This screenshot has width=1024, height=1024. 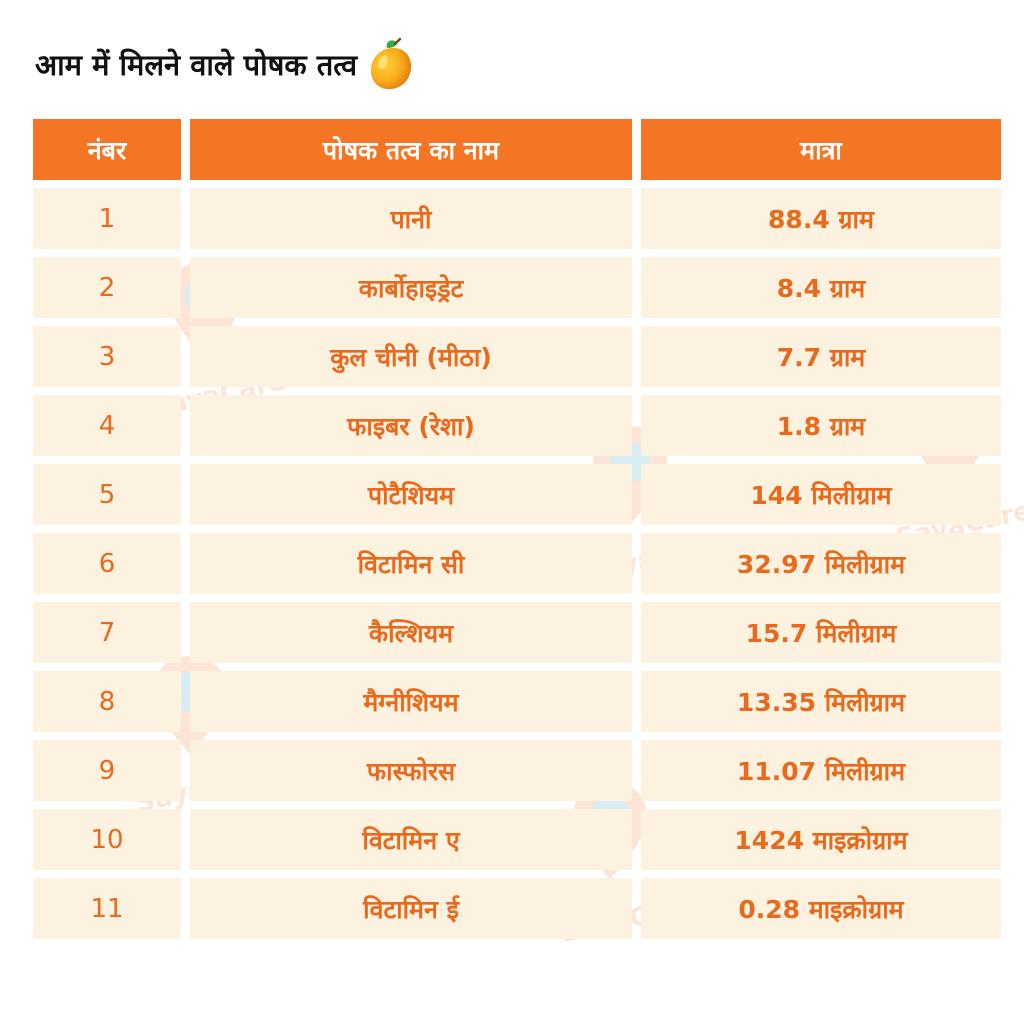 What do you see at coordinates (391, 63) in the screenshot?
I see `mango-icon` at bounding box center [391, 63].